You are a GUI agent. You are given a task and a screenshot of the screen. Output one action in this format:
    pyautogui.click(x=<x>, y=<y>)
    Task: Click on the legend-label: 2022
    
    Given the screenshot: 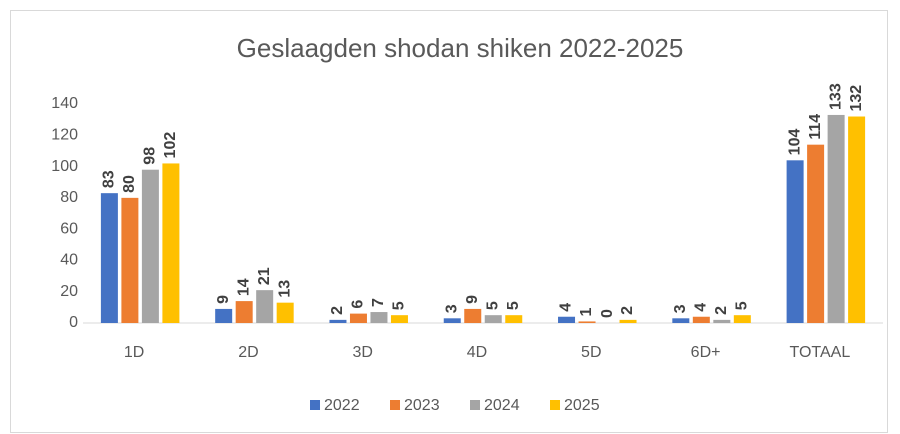 What is the action you would take?
    pyautogui.click(x=342, y=405)
    